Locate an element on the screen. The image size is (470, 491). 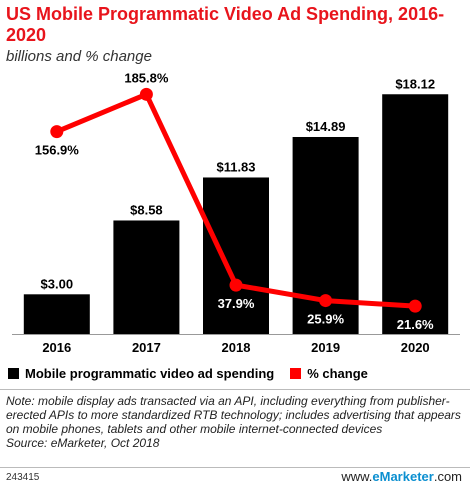
pct-point-2019 is located at coordinates (326, 301).